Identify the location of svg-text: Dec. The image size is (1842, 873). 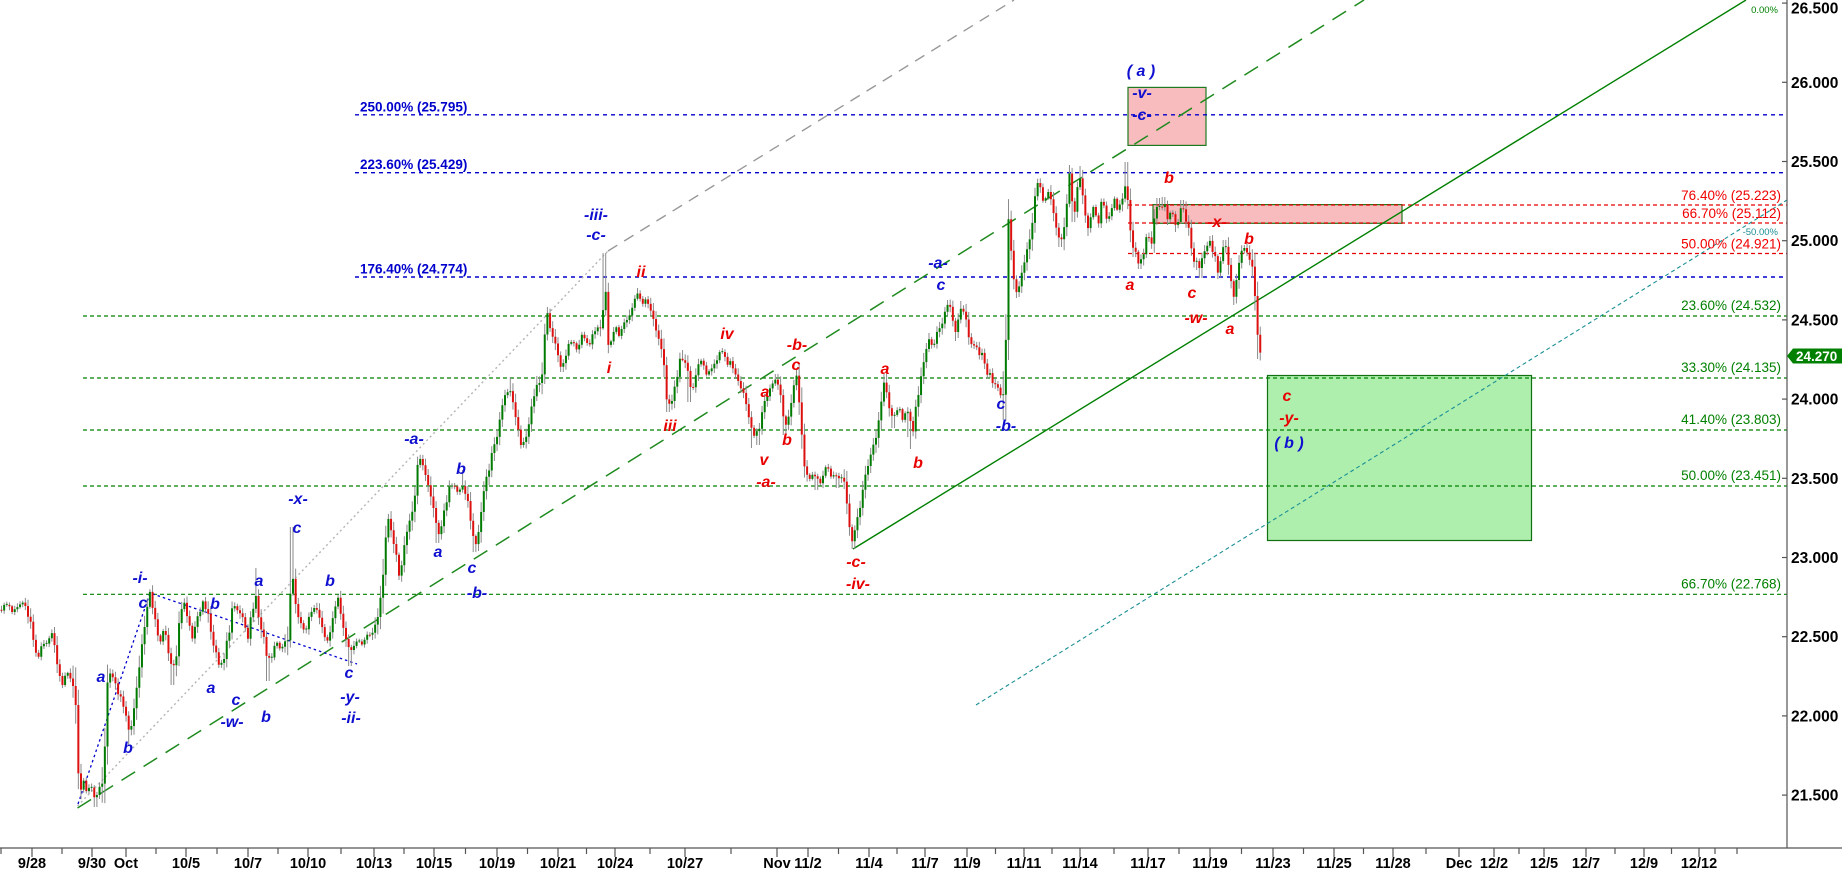
(1459, 864).